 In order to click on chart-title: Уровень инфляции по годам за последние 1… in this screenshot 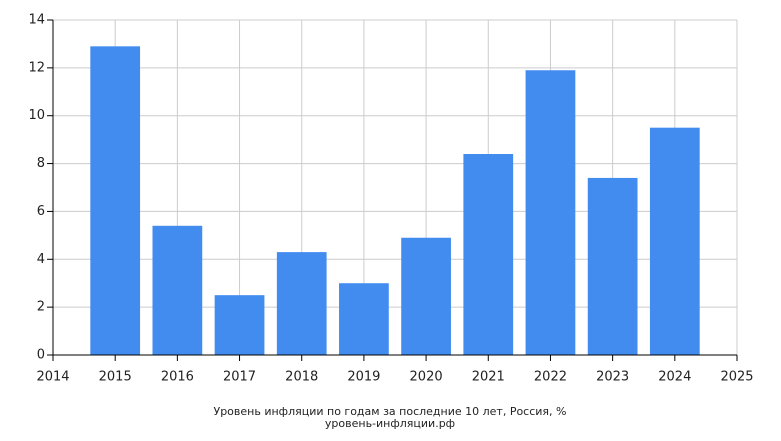, I will do `click(389, 411)`.